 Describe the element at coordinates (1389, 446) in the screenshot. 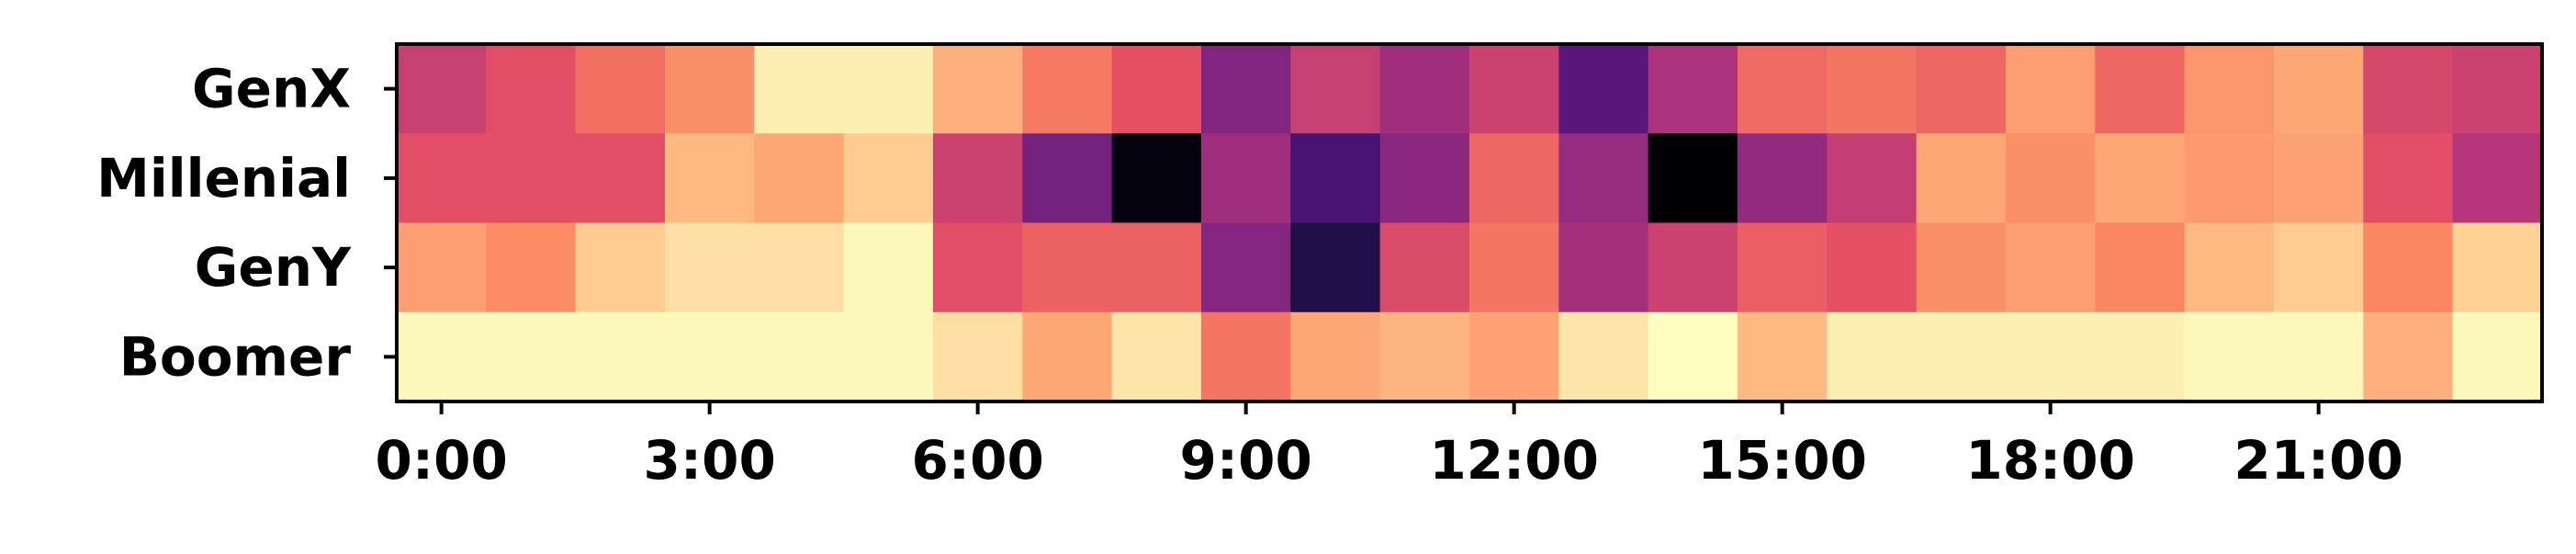

I see `x-axis: 0:00 3:00 6:00 9:00 12:00 15:00 18:00 21:00` at that location.